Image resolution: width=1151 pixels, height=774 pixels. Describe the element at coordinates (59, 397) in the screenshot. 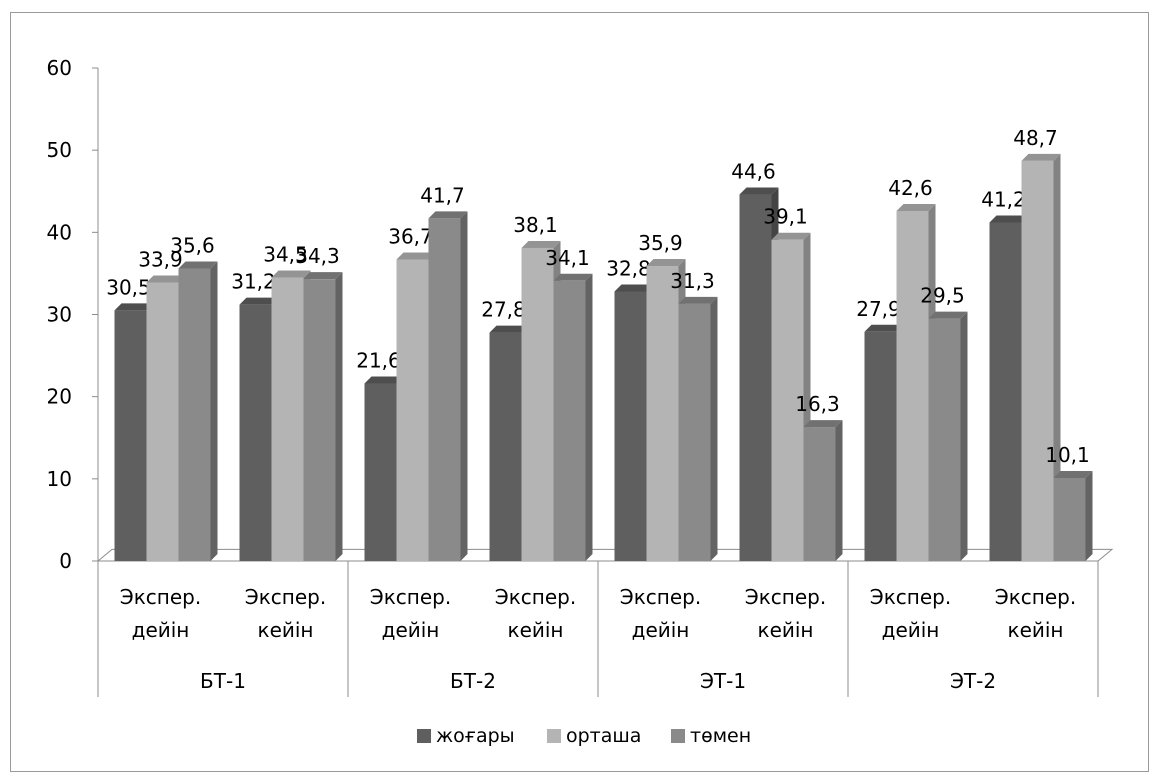

I see `y-tick-label: 20` at that location.